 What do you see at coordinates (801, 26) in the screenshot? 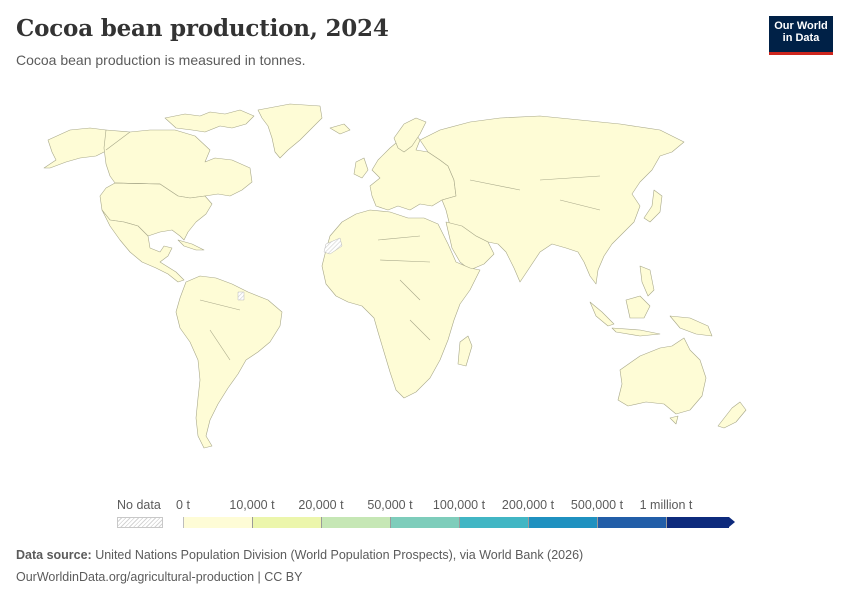
I see `logo-line-1: Our World` at bounding box center [801, 26].